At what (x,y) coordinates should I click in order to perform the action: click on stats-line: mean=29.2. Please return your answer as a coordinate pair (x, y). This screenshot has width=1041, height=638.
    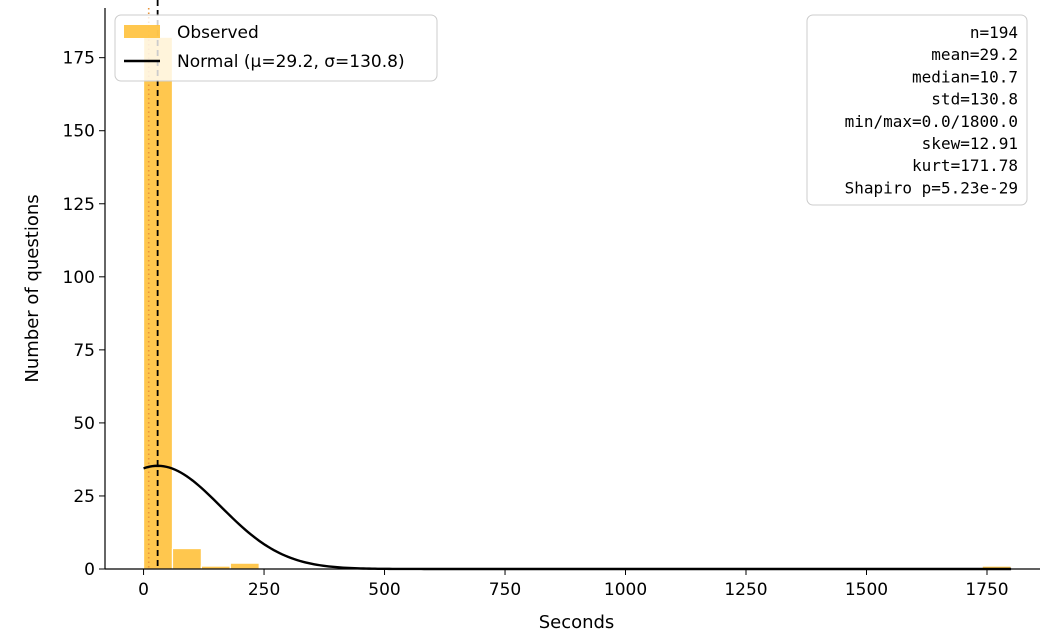
    Looking at the image, I should click on (974, 54).